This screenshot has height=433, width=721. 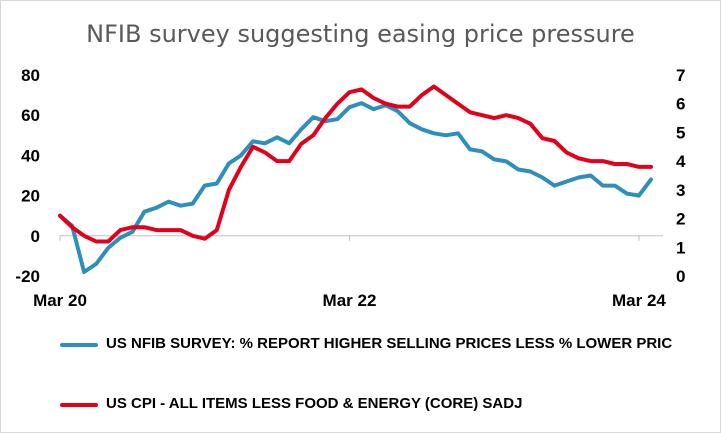 I want to click on y-left-tick-label: 60, so click(x=30, y=115).